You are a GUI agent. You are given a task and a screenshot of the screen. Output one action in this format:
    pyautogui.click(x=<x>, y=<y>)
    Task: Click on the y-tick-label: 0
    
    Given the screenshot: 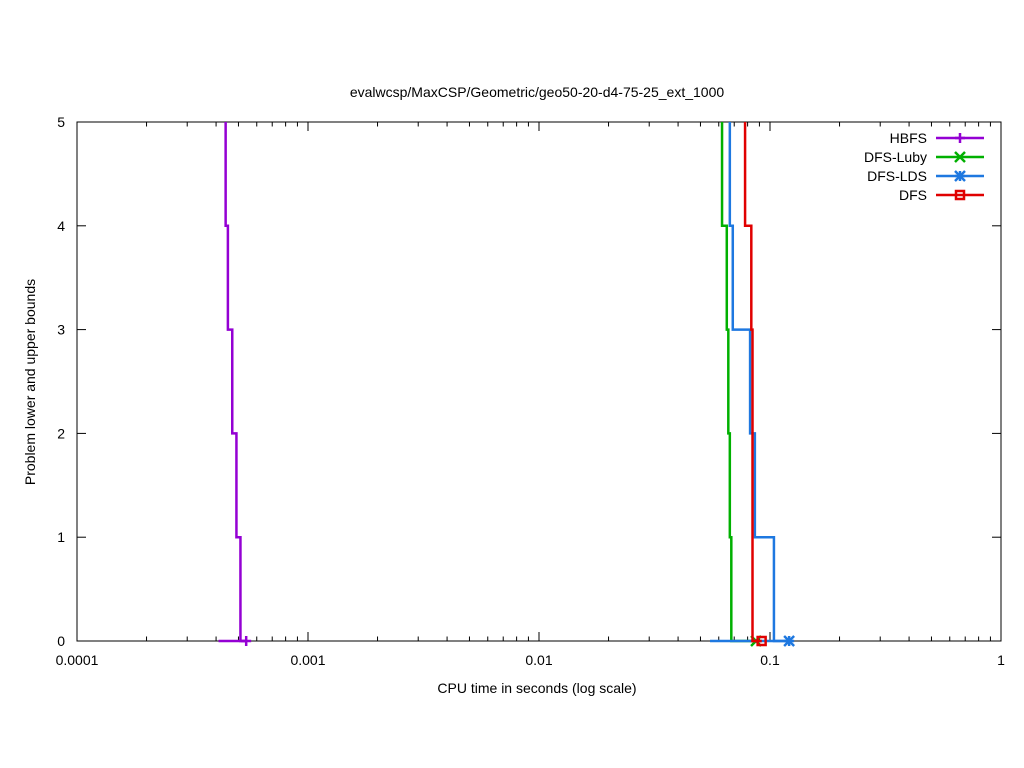 What is the action you would take?
    pyautogui.click(x=61, y=641)
    